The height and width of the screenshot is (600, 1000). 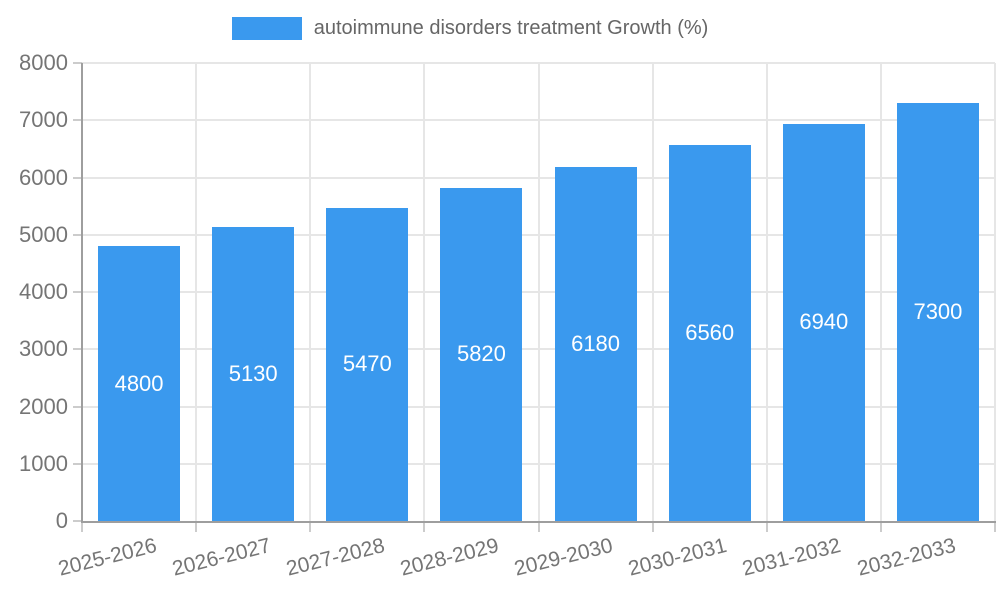 I want to click on bar: 6560, so click(x=709, y=333).